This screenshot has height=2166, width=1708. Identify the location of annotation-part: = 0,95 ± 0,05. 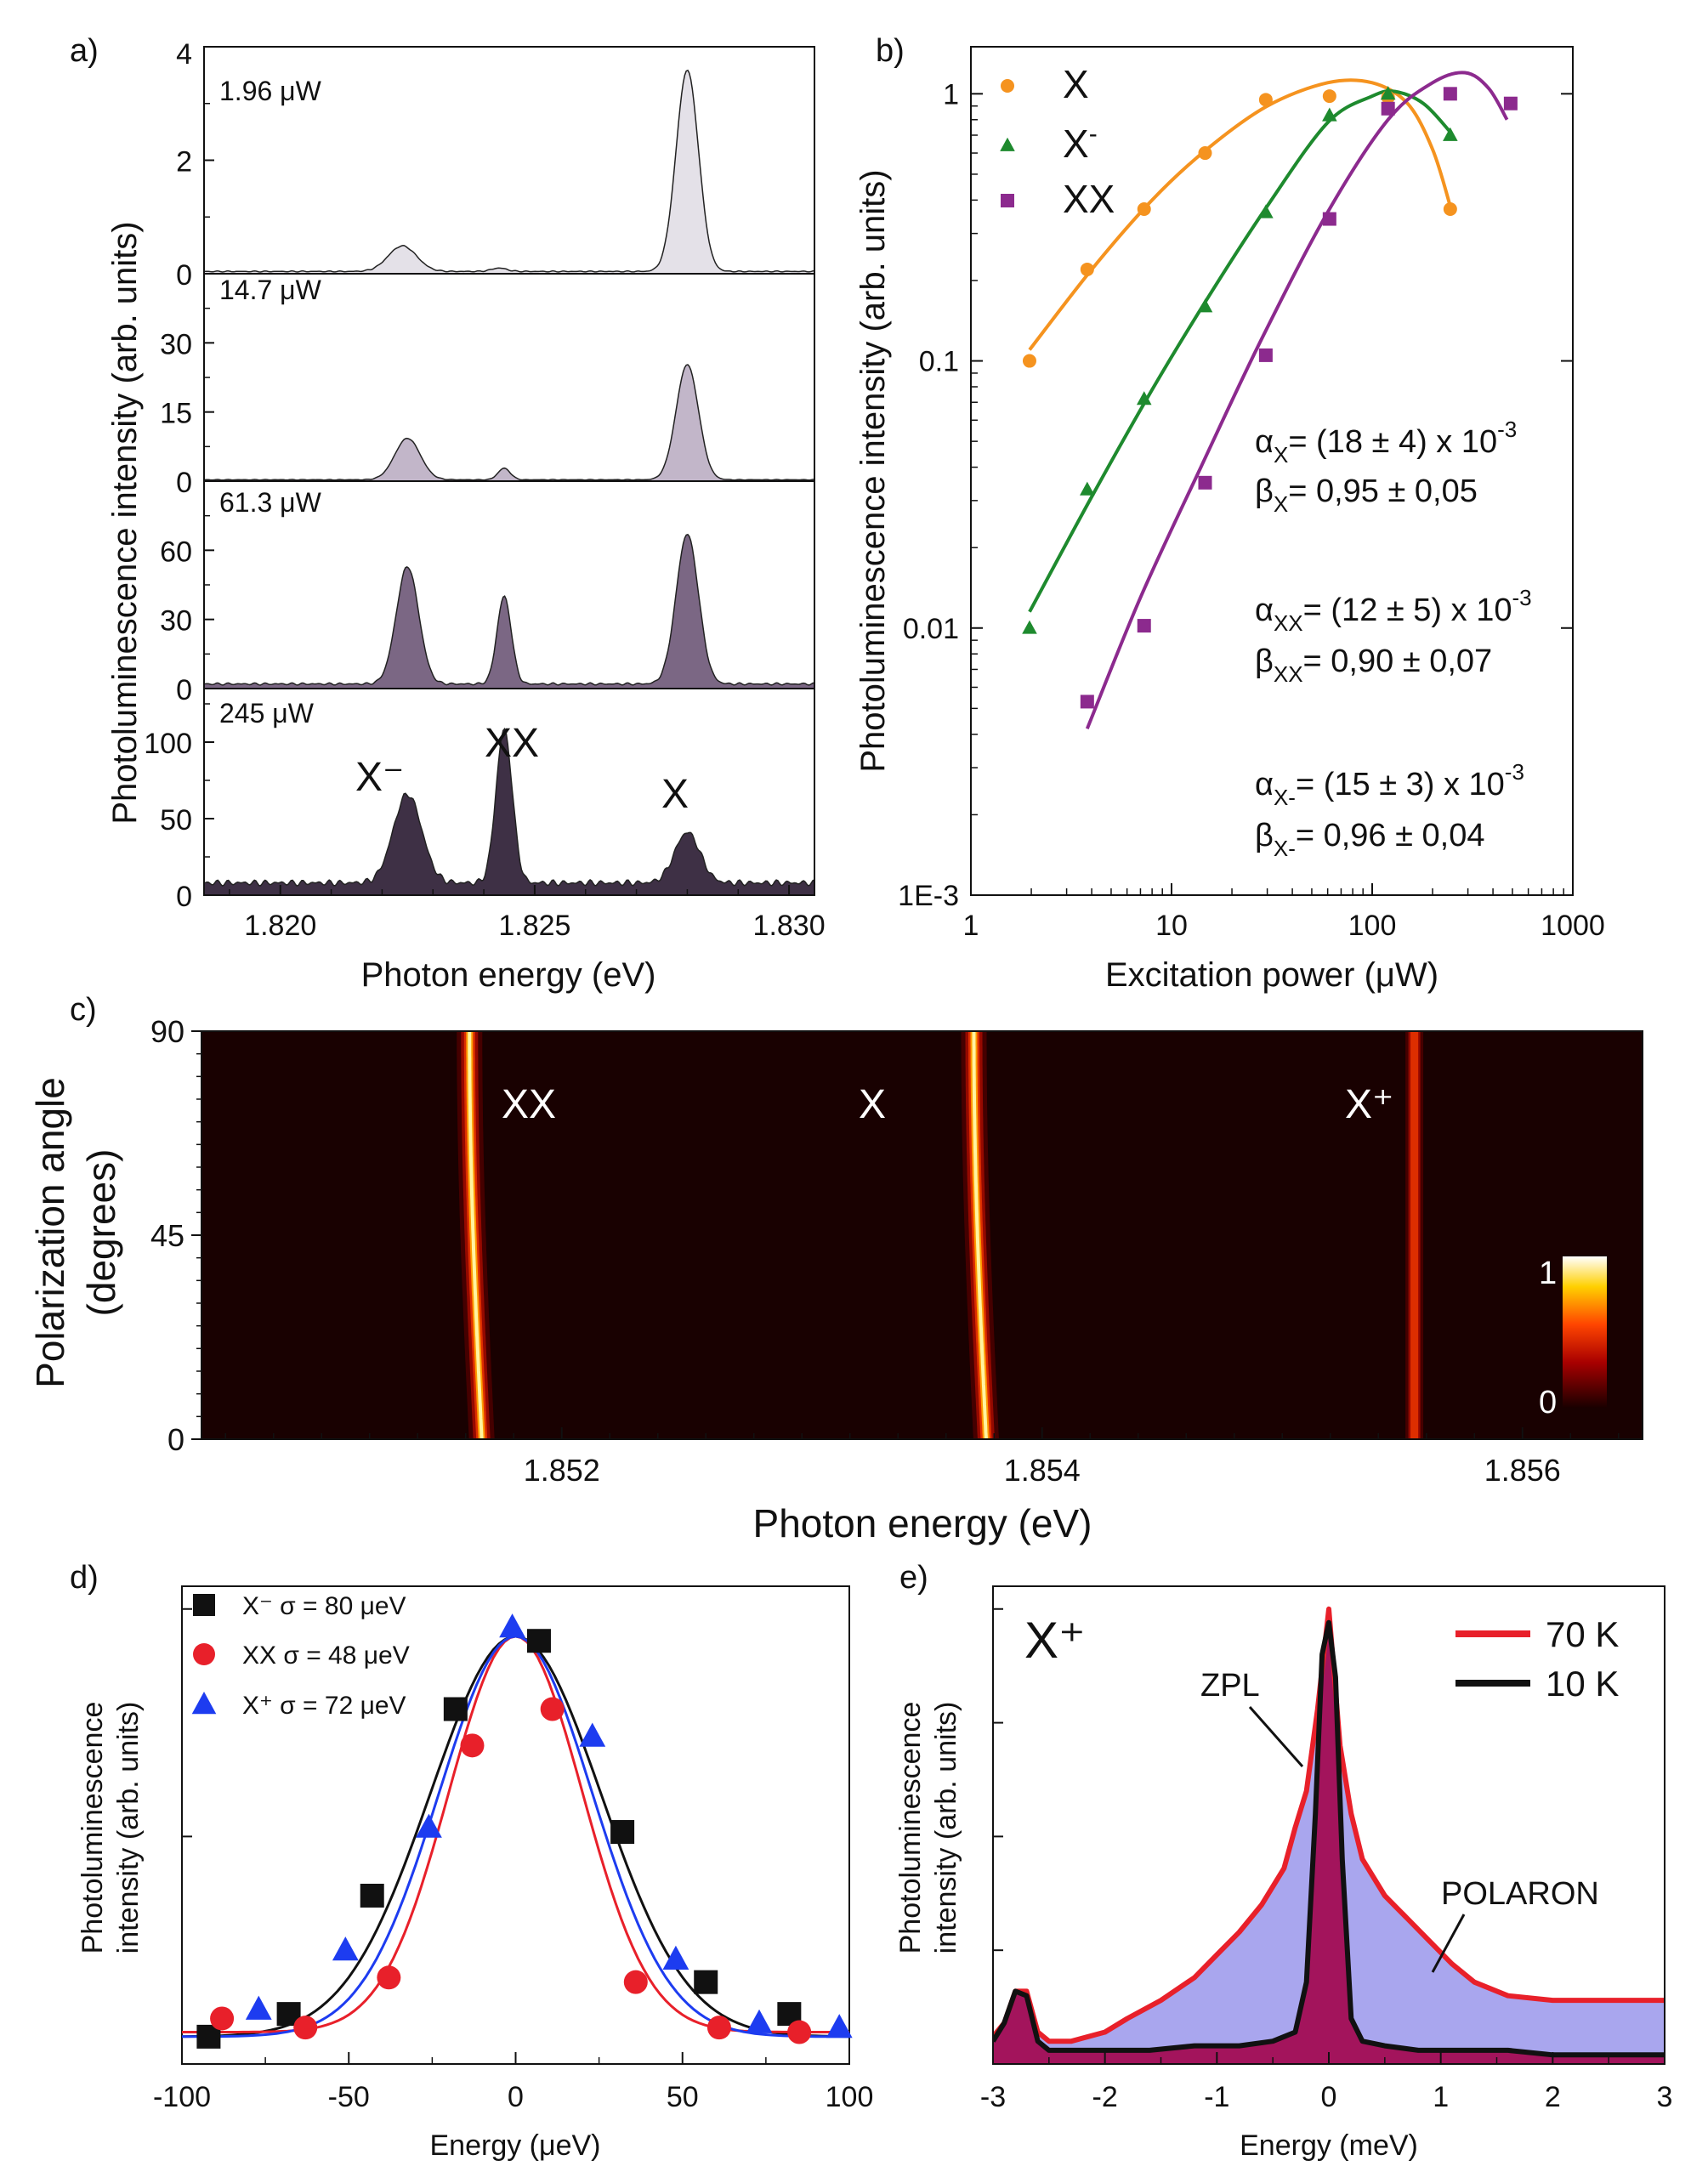
(1383, 491).